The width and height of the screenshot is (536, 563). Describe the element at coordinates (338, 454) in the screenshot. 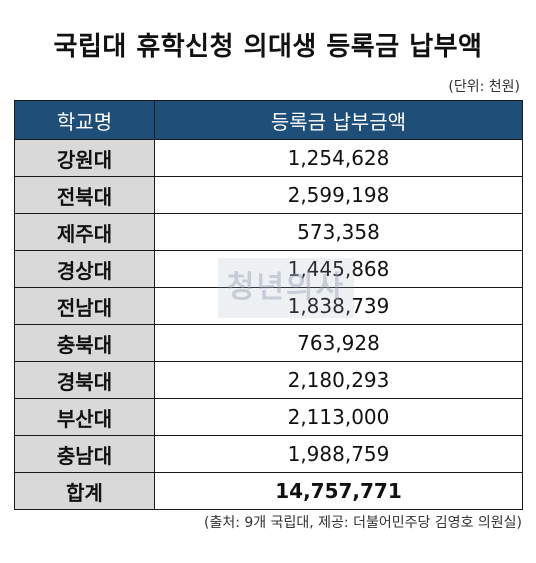

I see `tuition-amount: 1,988,759` at that location.